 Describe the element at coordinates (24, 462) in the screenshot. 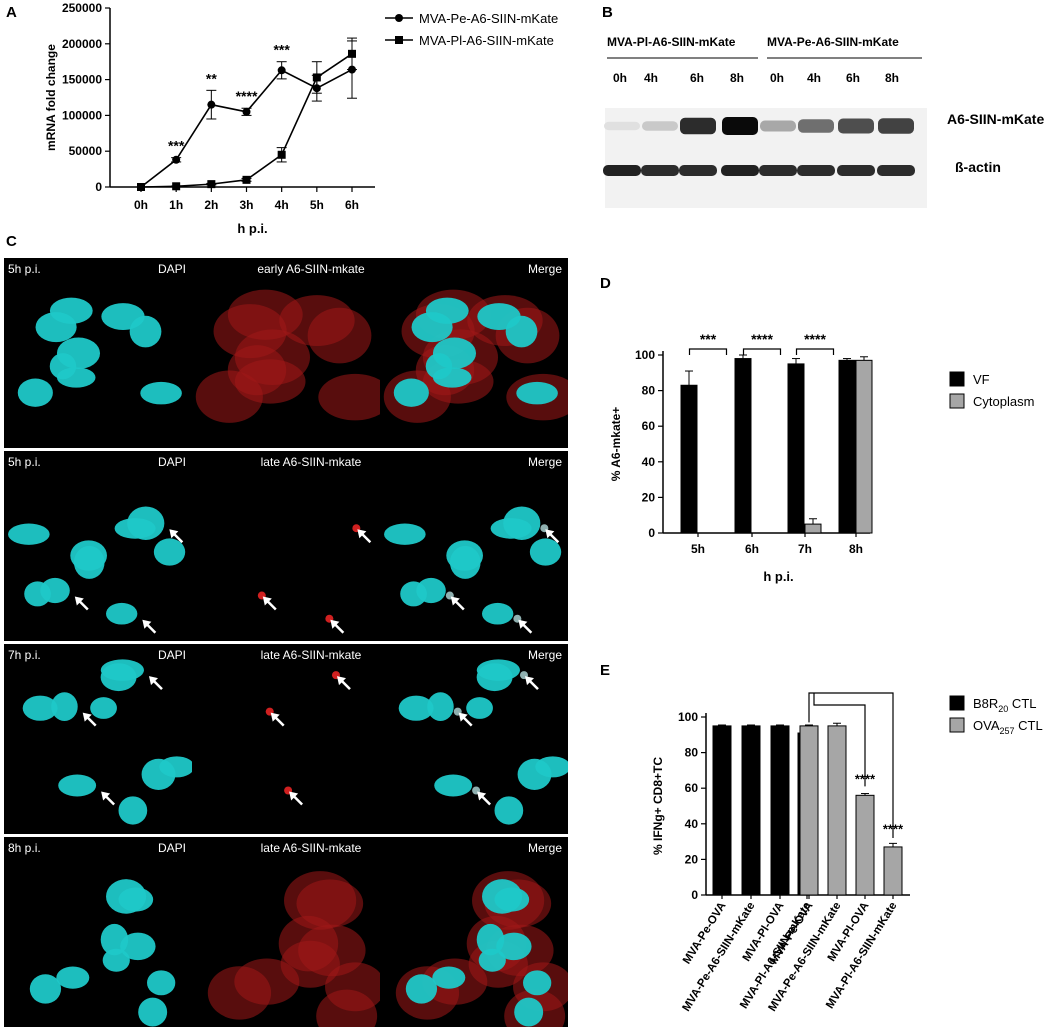

I see `micrograph-time-label: 5h p.i.` at that location.